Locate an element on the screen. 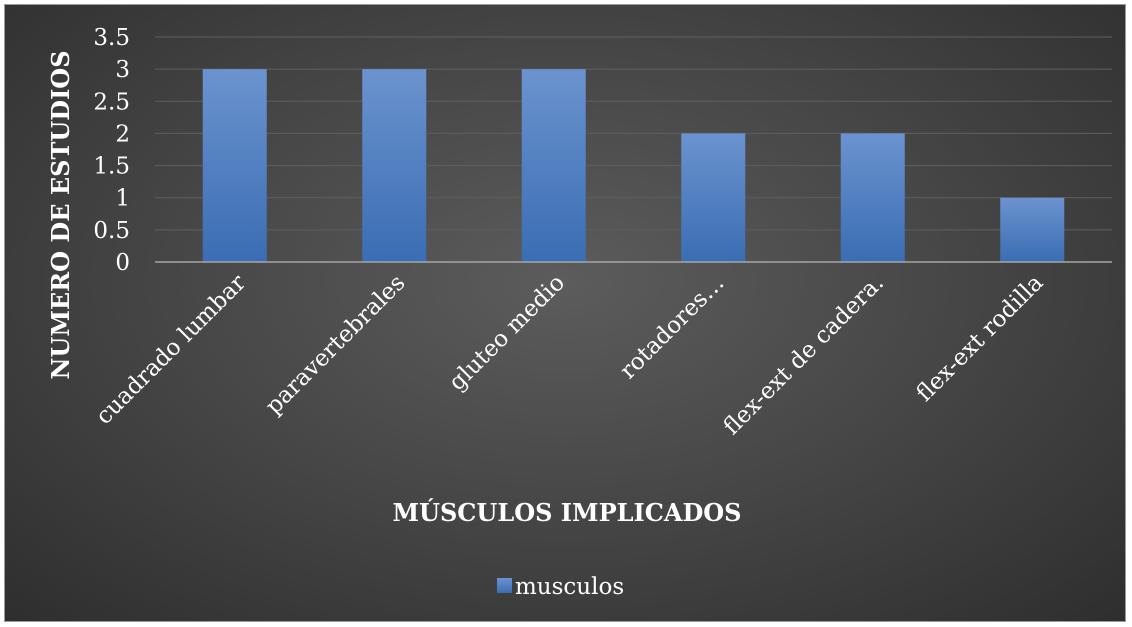 This screenshot has width=1132, height=627. y-tick-label: 0.5 is located at coordinates (111, 231).